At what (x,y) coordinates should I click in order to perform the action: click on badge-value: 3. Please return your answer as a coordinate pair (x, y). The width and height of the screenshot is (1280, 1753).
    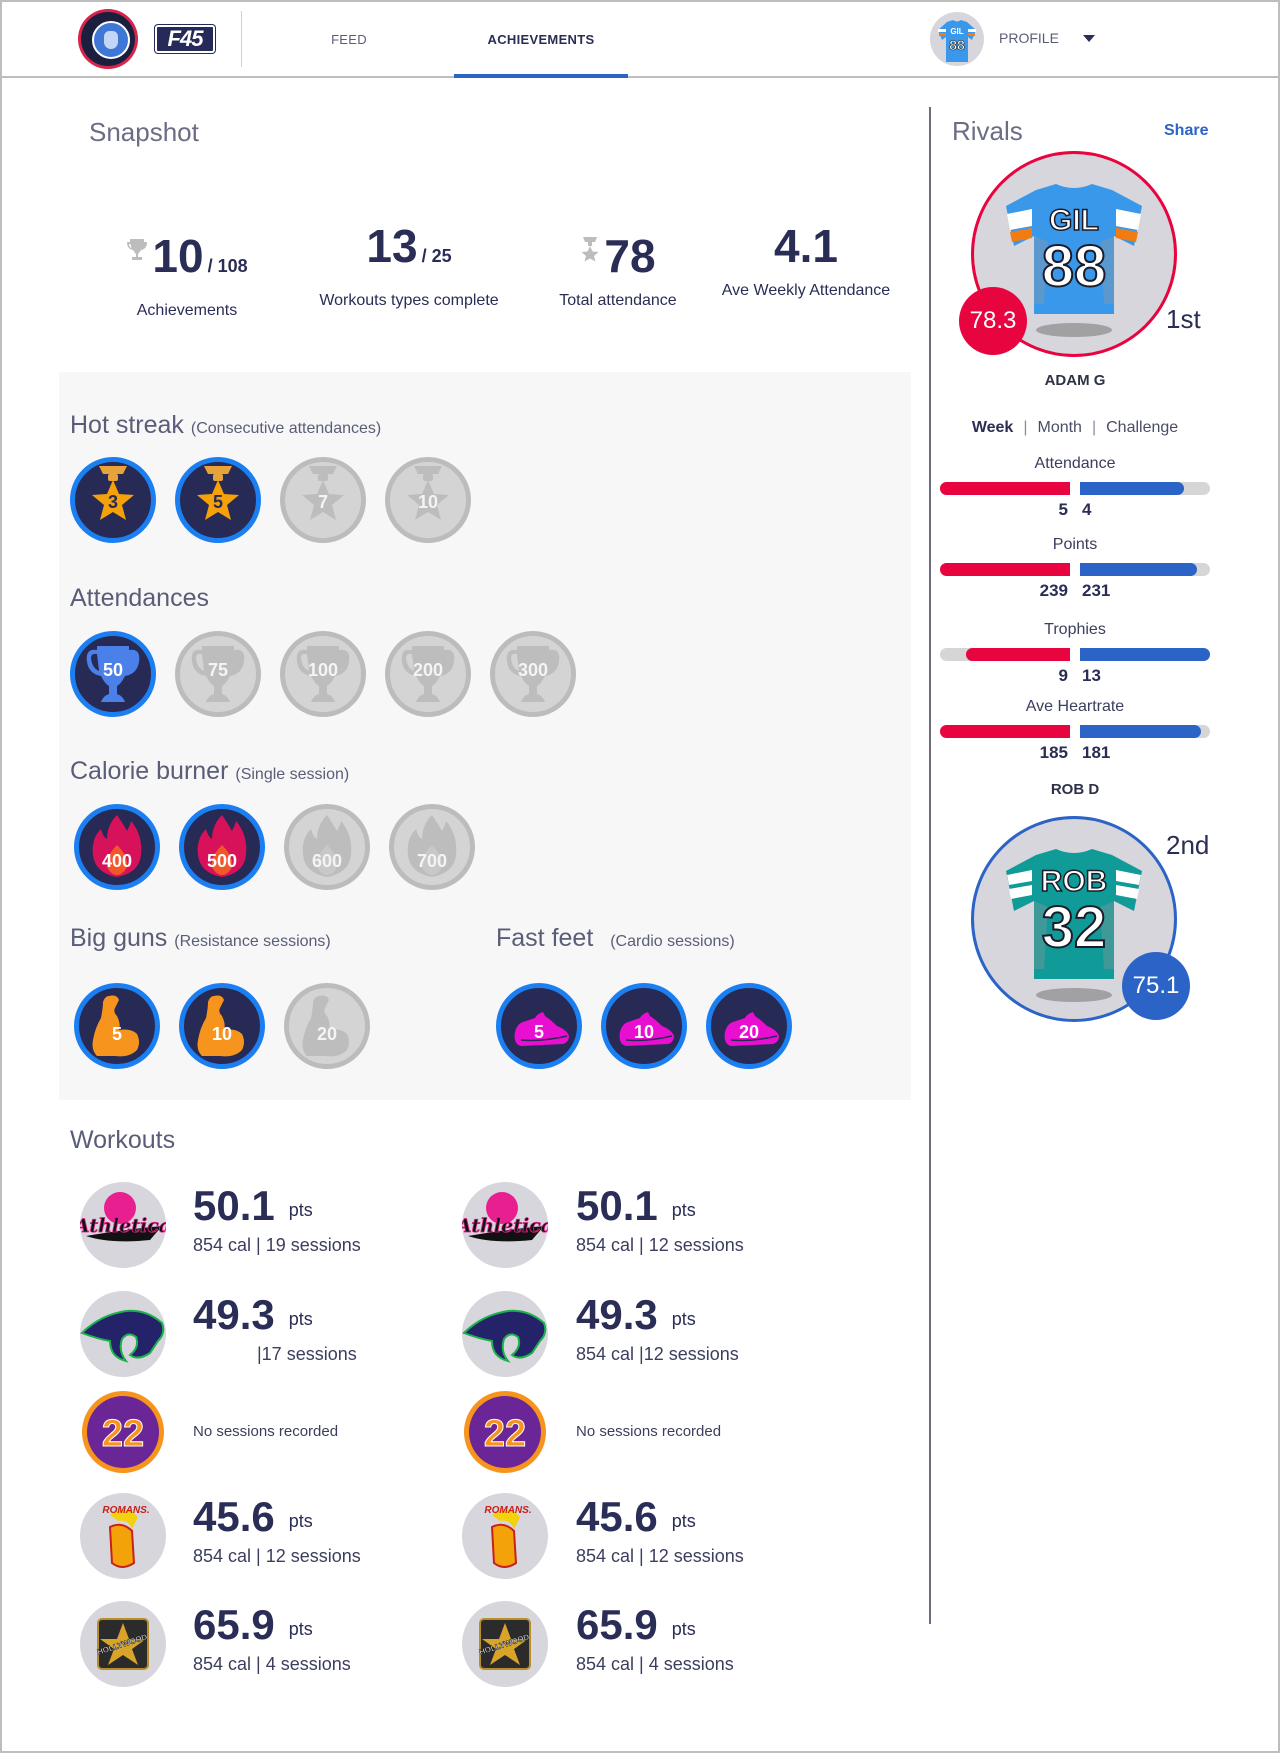
    Looking at the image, I should click on (112, 502).